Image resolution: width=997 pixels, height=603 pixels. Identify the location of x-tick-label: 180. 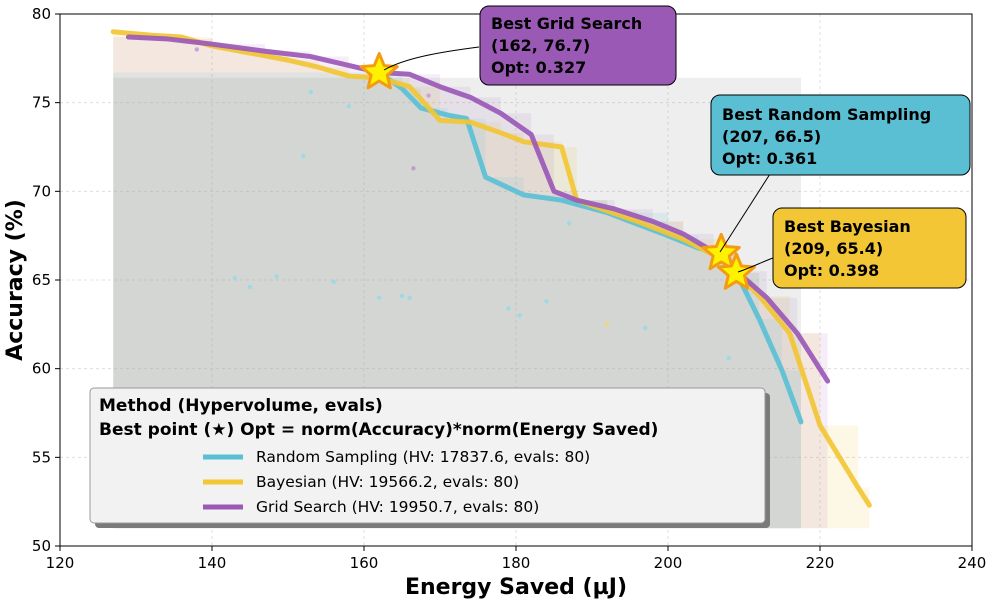
(516, 563).